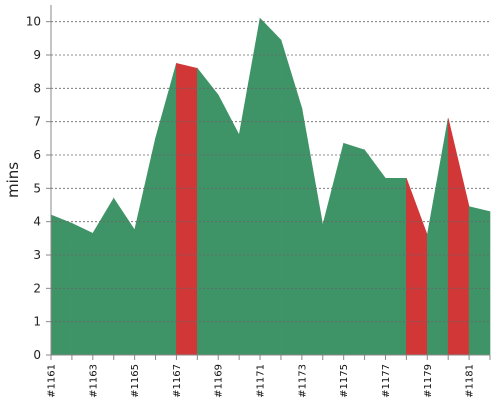 This screenshot has width=500, height=400. Describe the element at coordinates (37, 188) in the screenshot. I see `y-tick-label: 5` at that location.